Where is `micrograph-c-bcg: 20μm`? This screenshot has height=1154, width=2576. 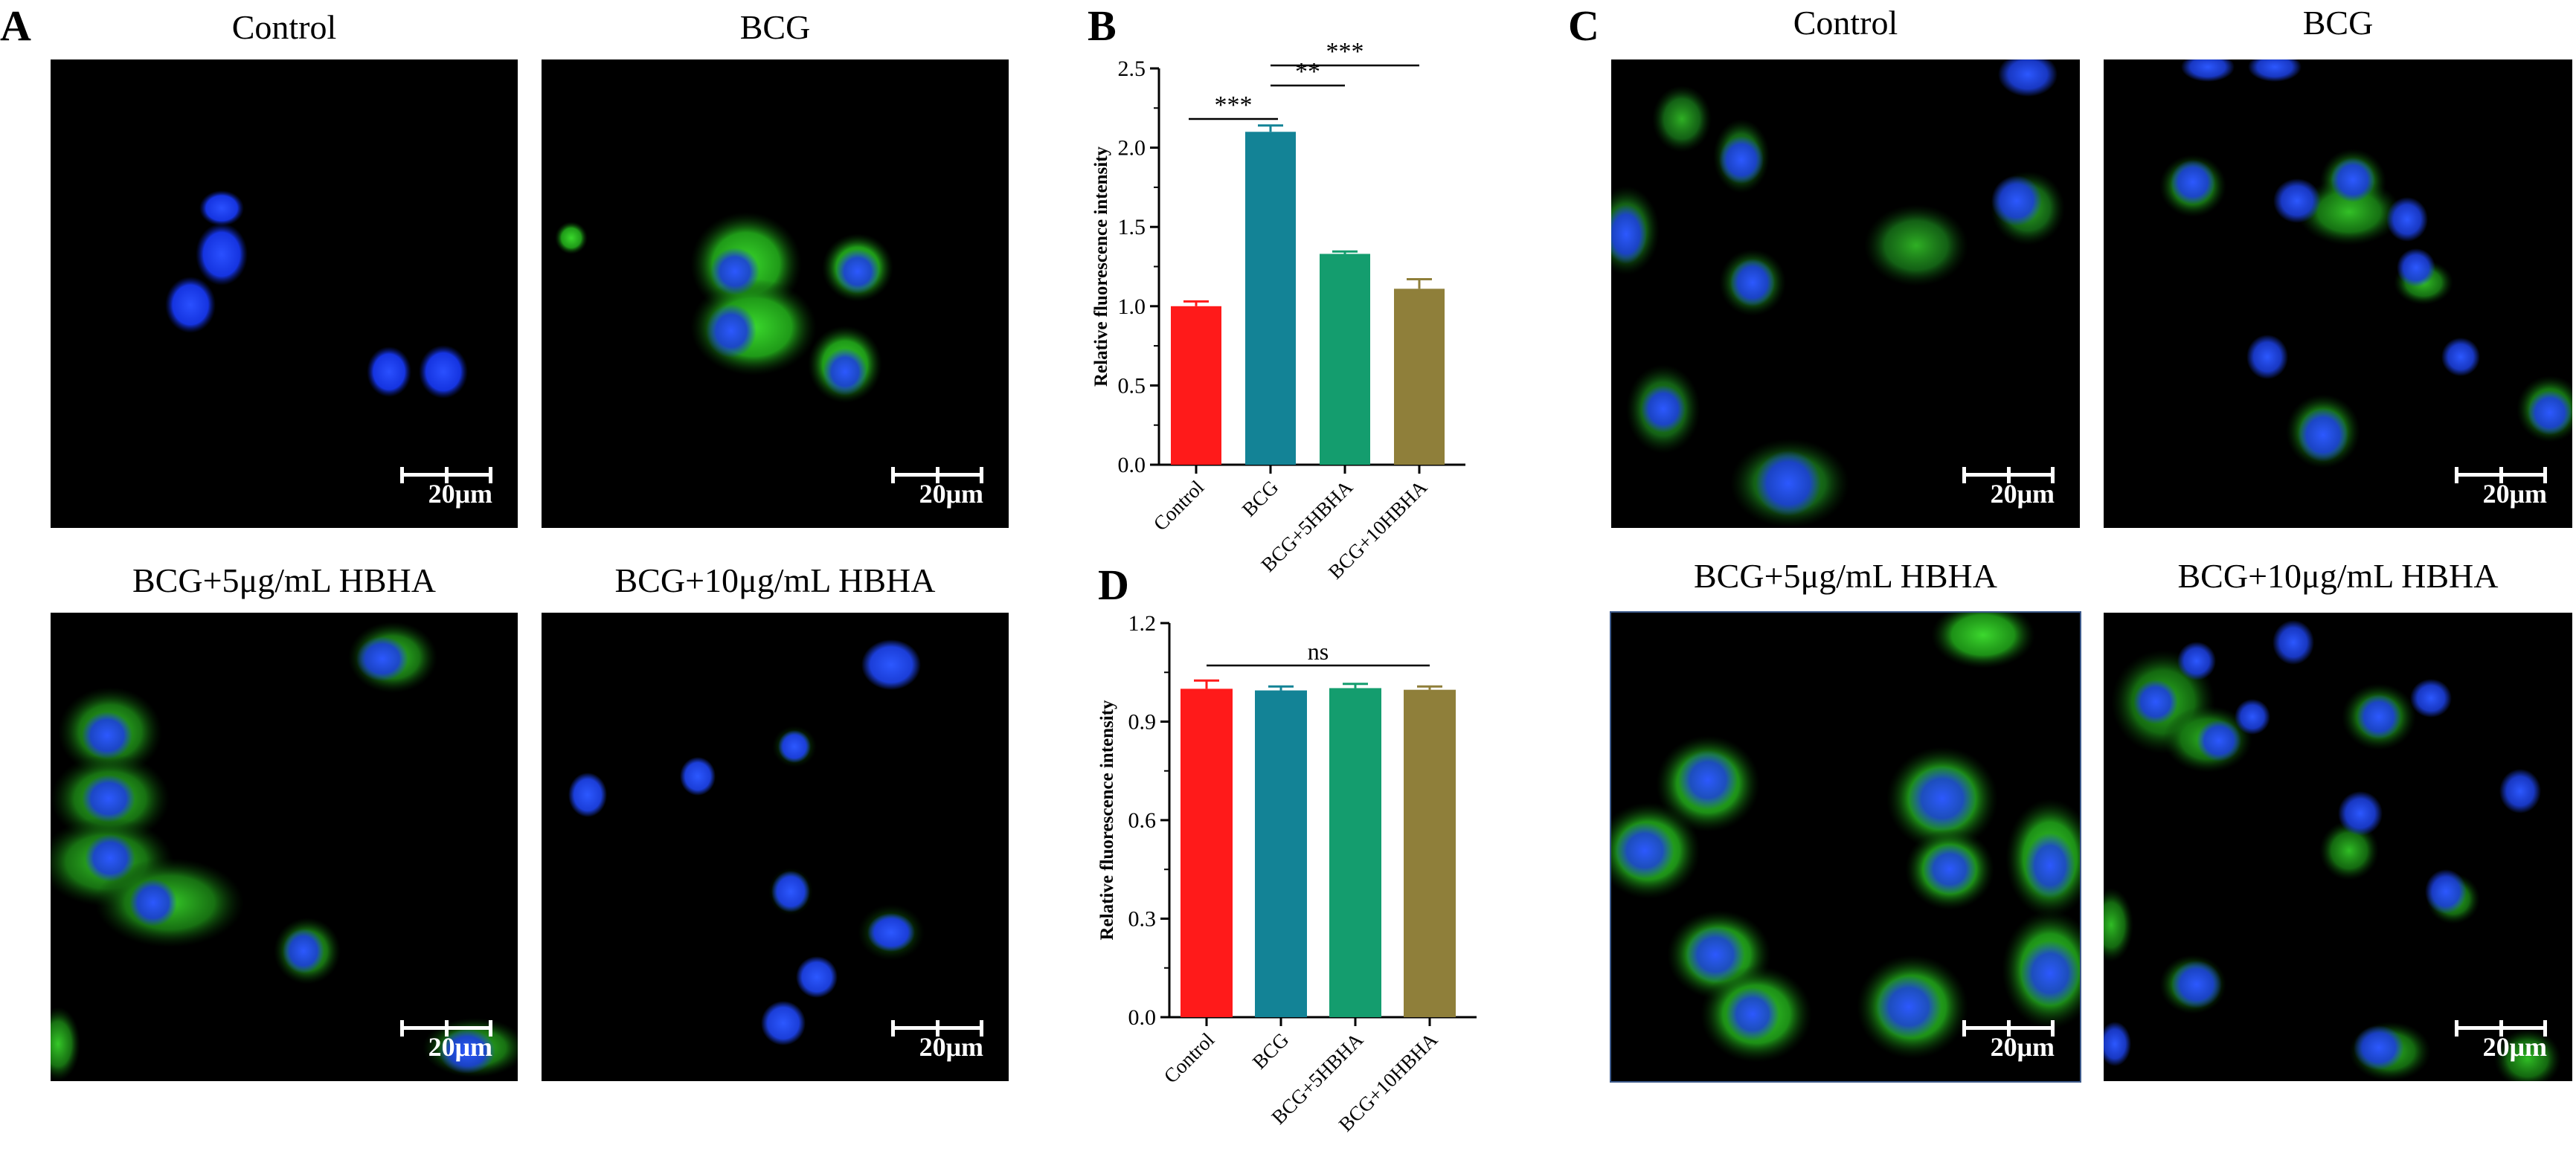 micrograph-c-bcg: 20μm is located at coordinates (2338, 293).